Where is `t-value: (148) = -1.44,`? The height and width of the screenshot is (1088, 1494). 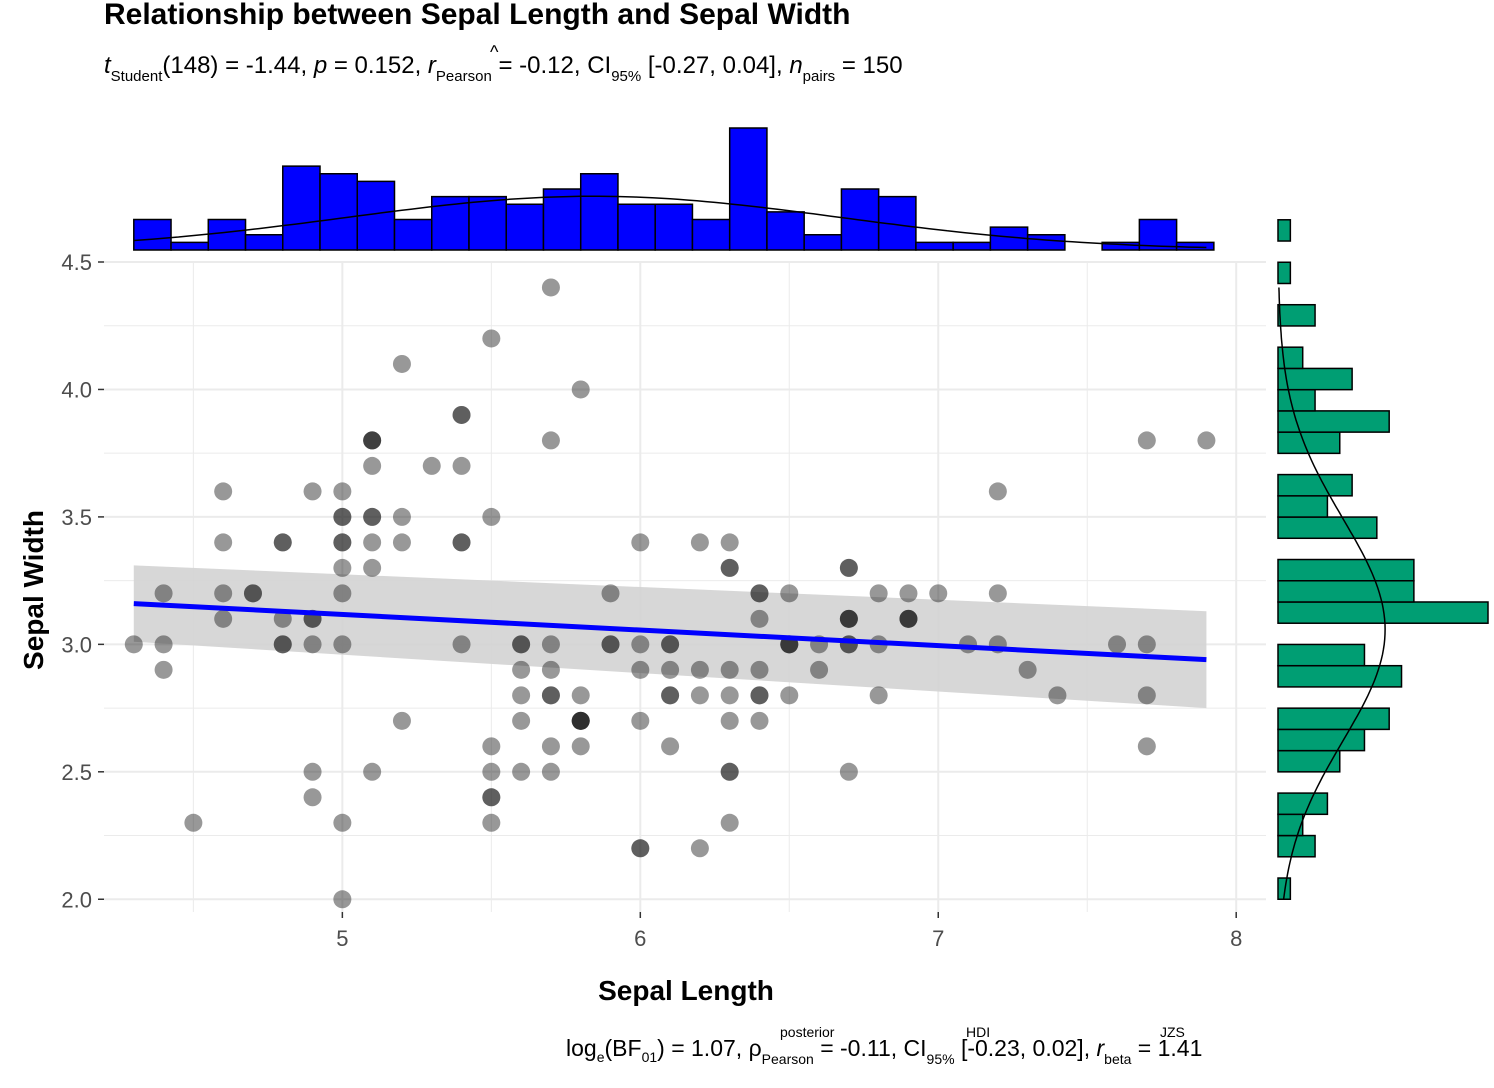
t-value: (148) = -1.44, is located at coordinates (237, 65).